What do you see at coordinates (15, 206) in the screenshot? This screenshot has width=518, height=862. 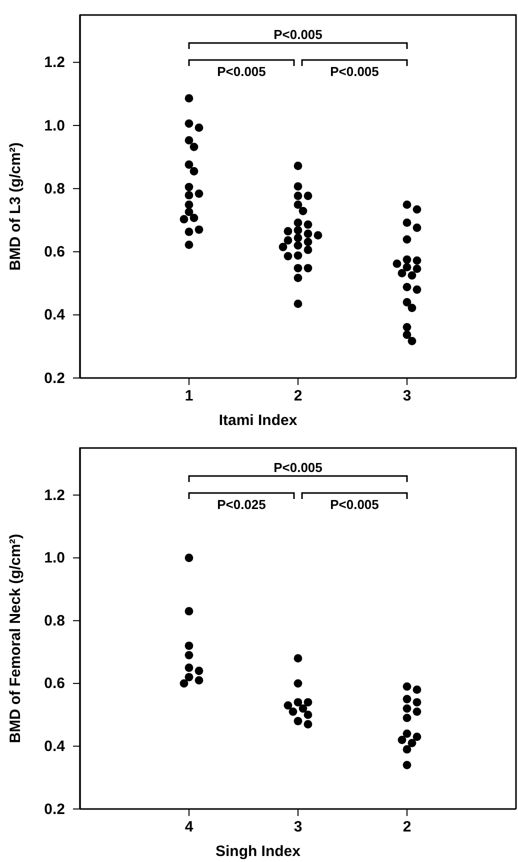 I see `y-axis-title: BMD of L3 (g/cm²)` at bounding box center [15, 206].